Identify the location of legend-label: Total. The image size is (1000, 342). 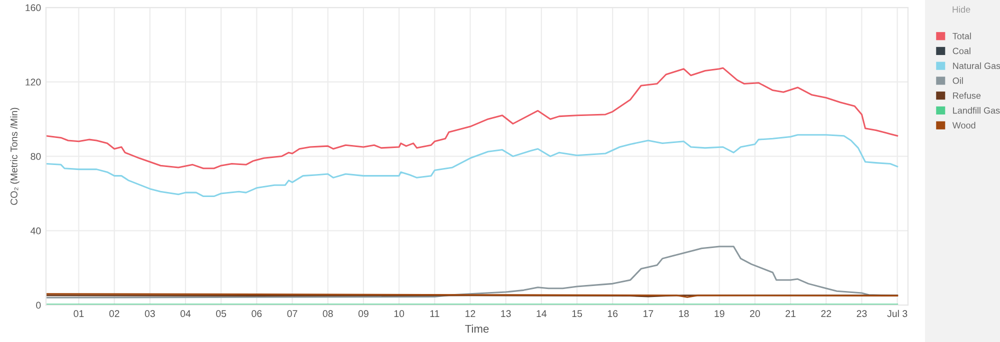
(961, 36).